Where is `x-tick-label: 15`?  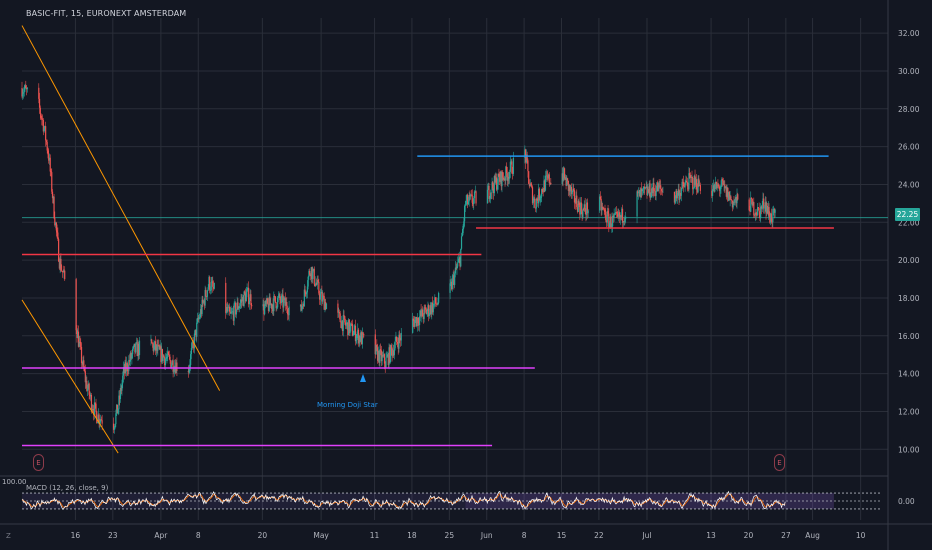
x-tick-label: 15 is located at coordinates (562, 535).